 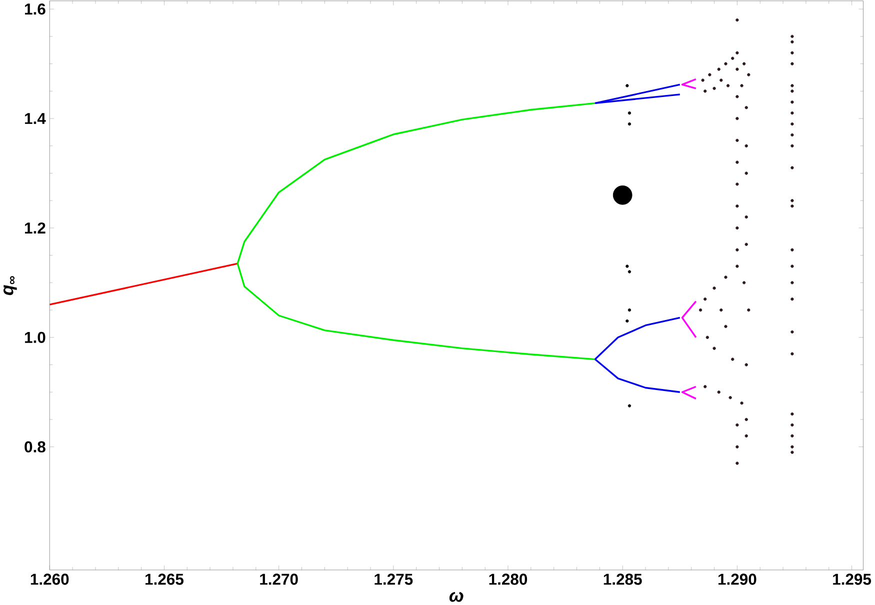 I want to click on x-tick-label: 1.295, so click(x=852, y=579).